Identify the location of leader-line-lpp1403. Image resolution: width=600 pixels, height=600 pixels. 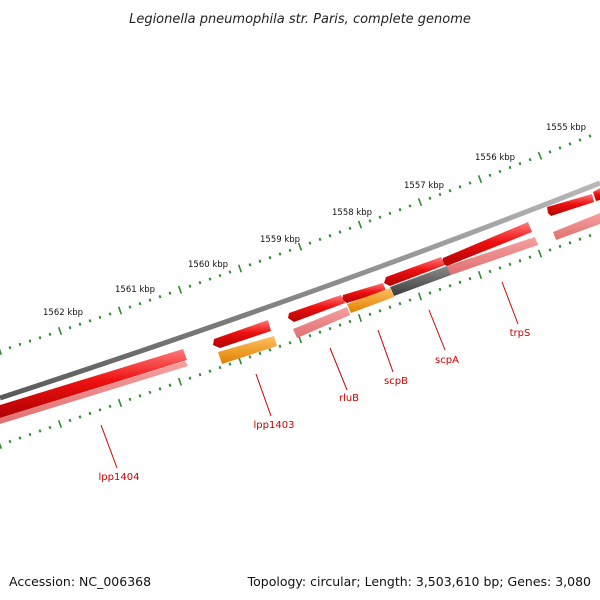
(263, 395).